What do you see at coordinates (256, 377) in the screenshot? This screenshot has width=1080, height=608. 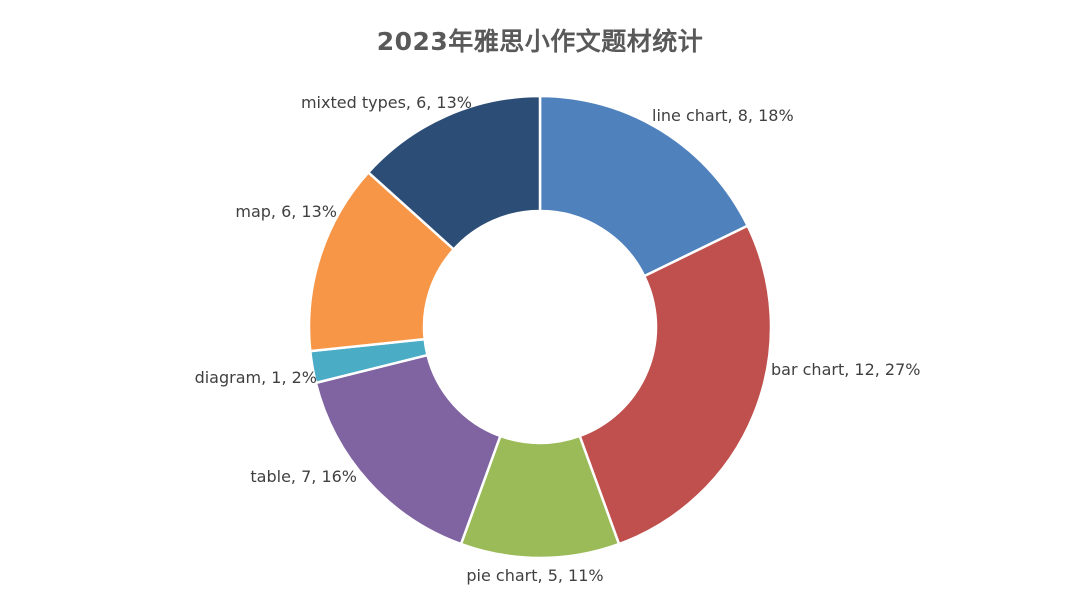 I see `data-label-diagram: diagram, 1, 2%` at bounding box center [256, 377].